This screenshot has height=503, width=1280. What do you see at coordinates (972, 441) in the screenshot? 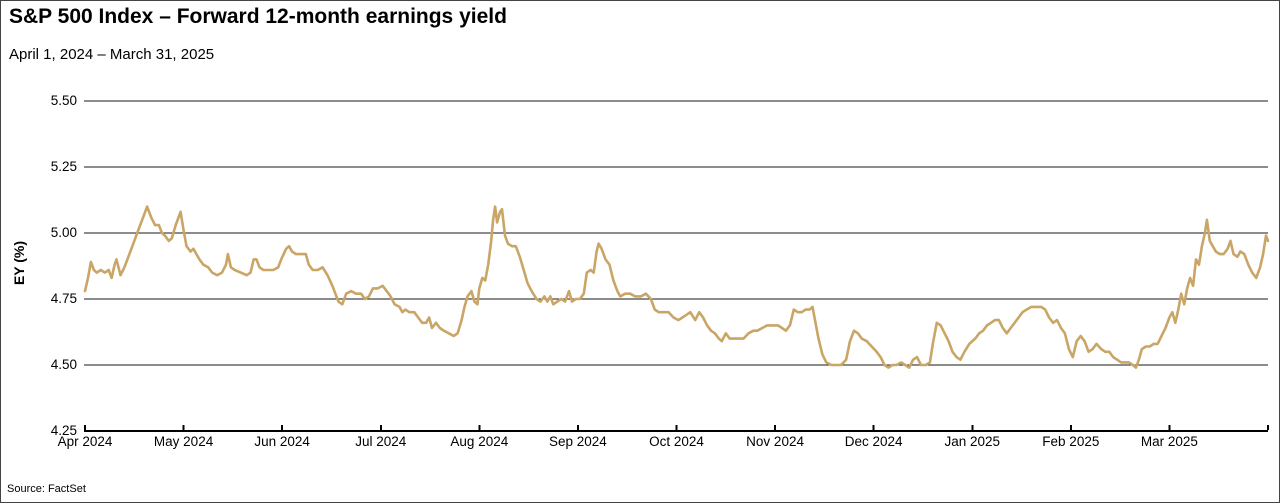
I see `x-tick-label: Jan 2025` at bounding box center [972, 441].